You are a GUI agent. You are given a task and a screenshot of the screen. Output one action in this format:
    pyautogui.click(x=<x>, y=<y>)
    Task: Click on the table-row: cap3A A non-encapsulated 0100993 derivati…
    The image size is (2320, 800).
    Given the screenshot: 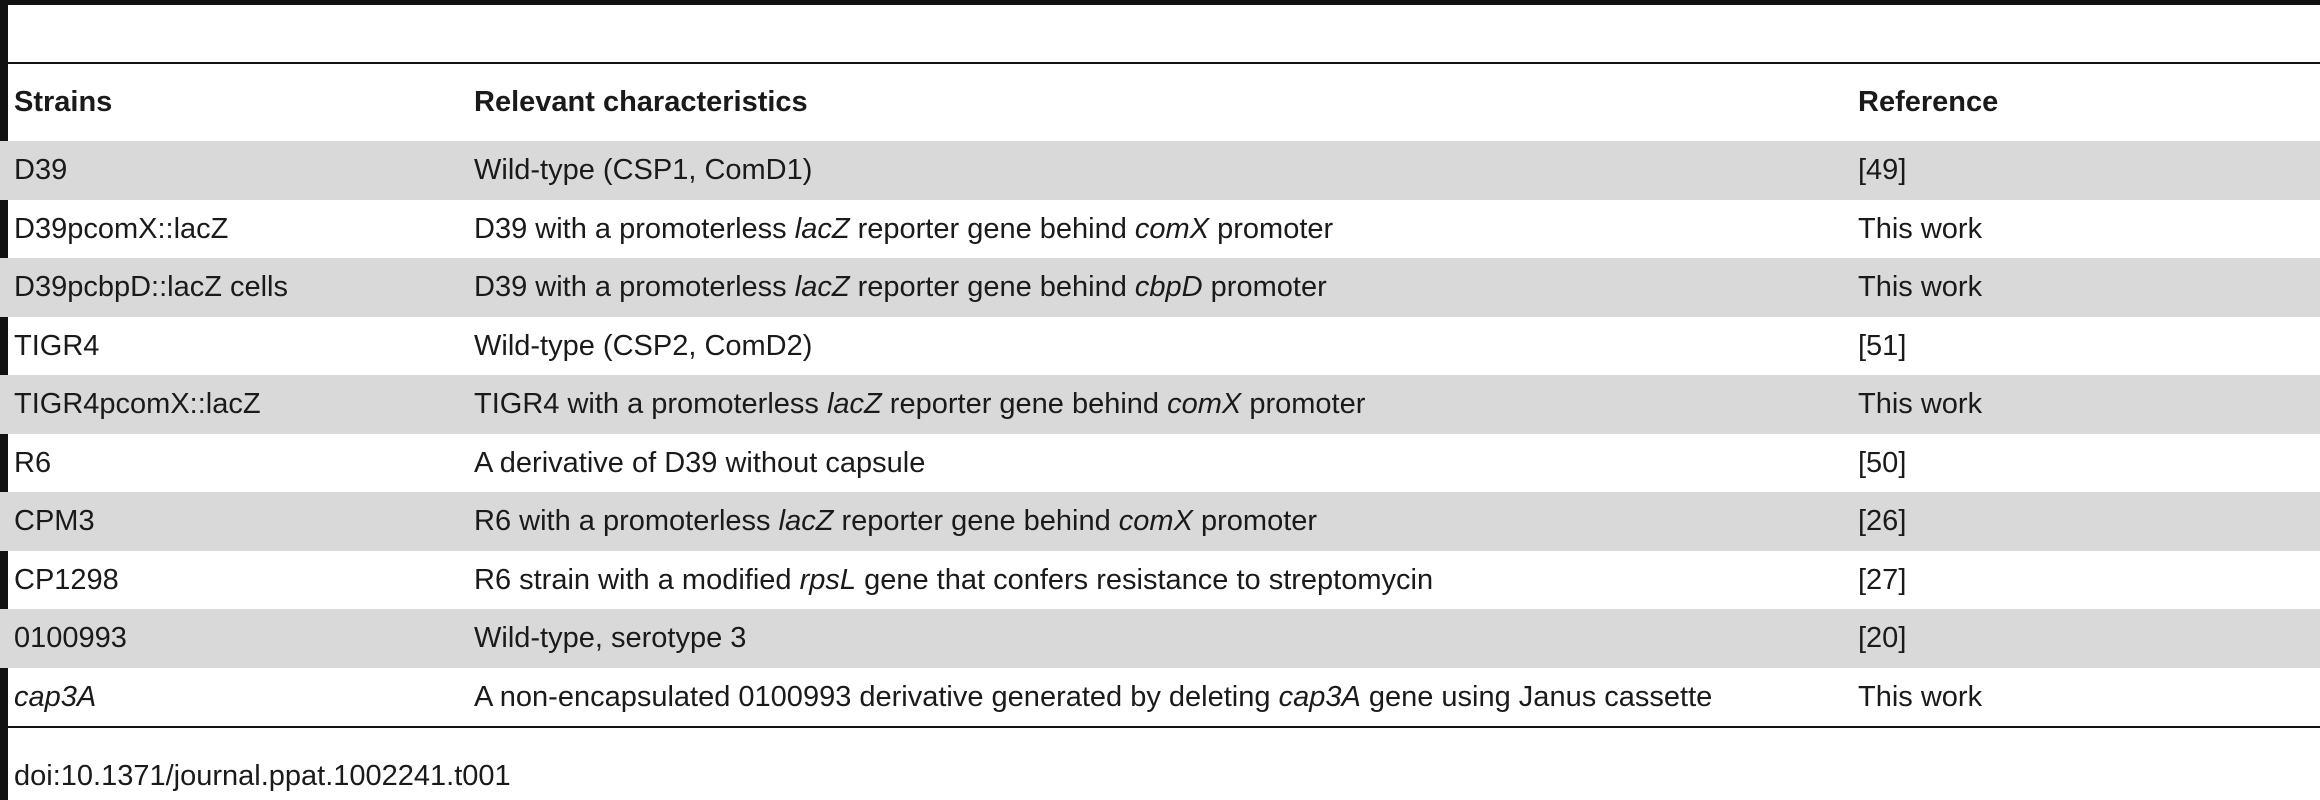 What is the action you would take?
    pyautogui.click(x=1160, y=697)
    